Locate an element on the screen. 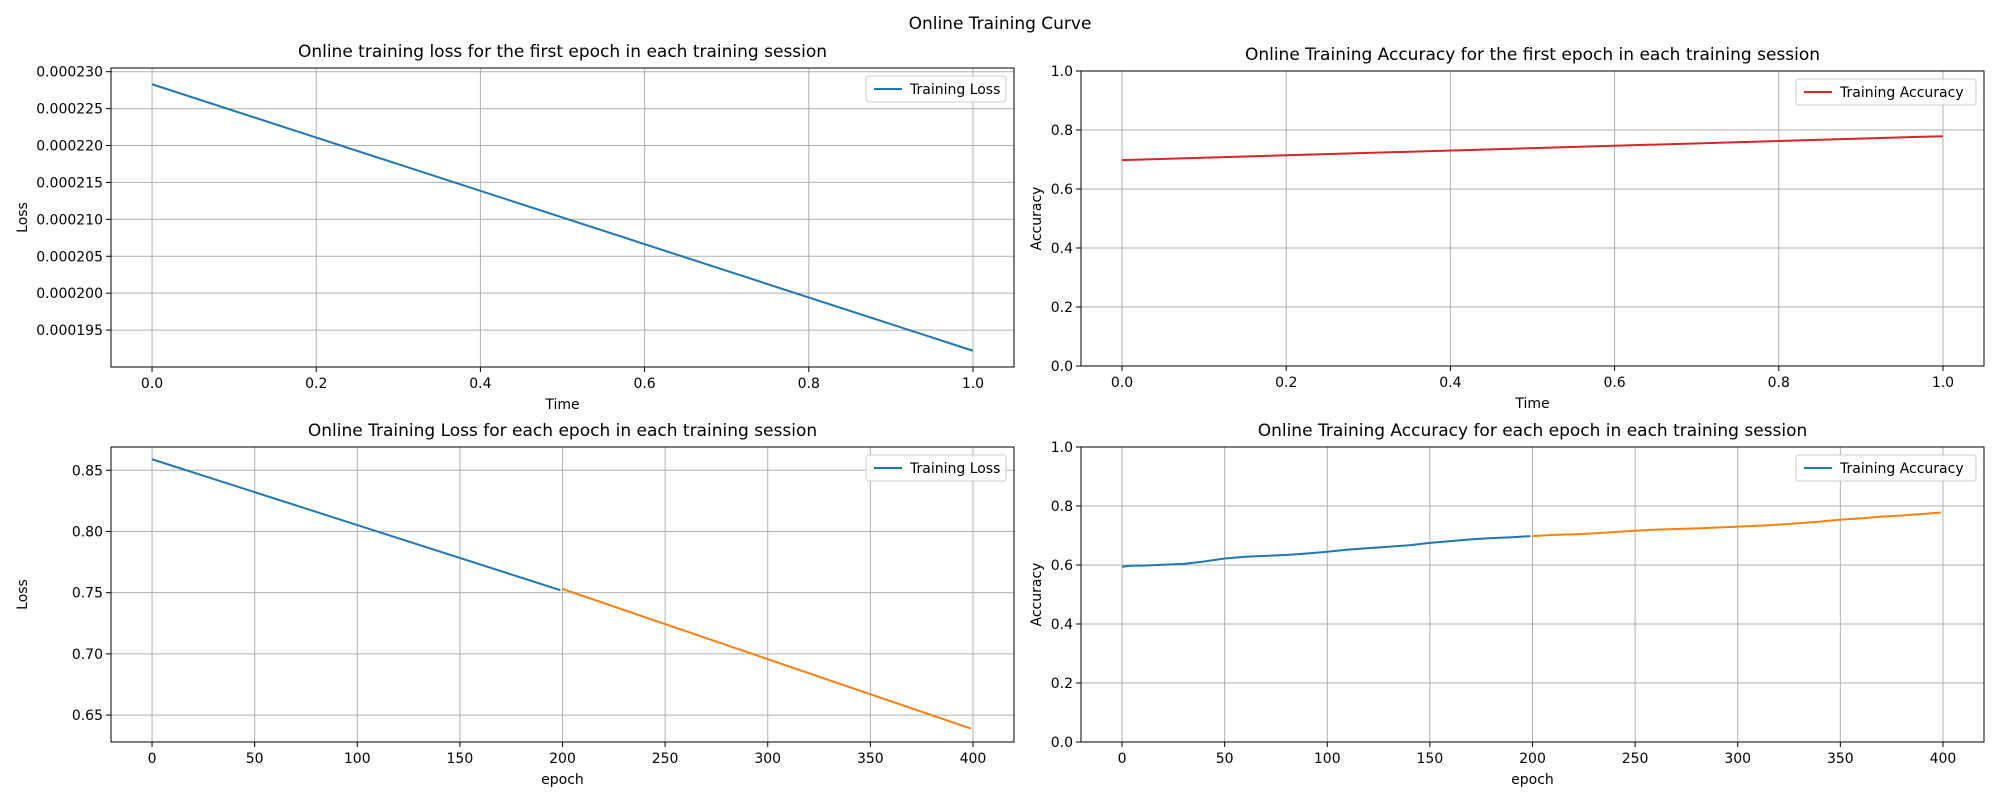 The height and width of the screenshot is (800, 2000). y-tick-label: 0.85 is located at coordinates (87, 471).